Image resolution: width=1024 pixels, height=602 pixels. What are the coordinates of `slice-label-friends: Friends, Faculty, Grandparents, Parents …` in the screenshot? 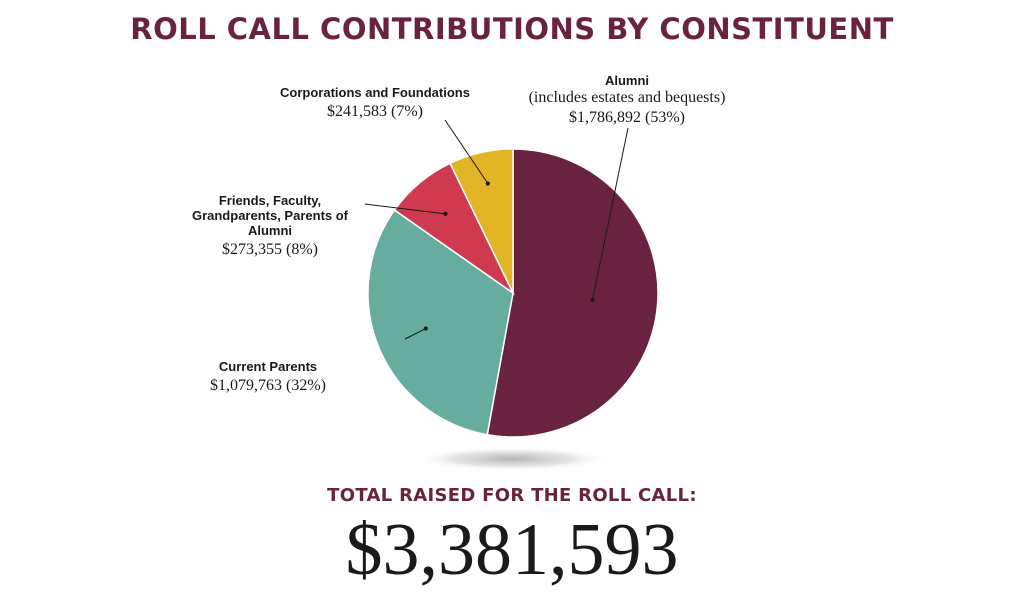 It's located at (270, 226).